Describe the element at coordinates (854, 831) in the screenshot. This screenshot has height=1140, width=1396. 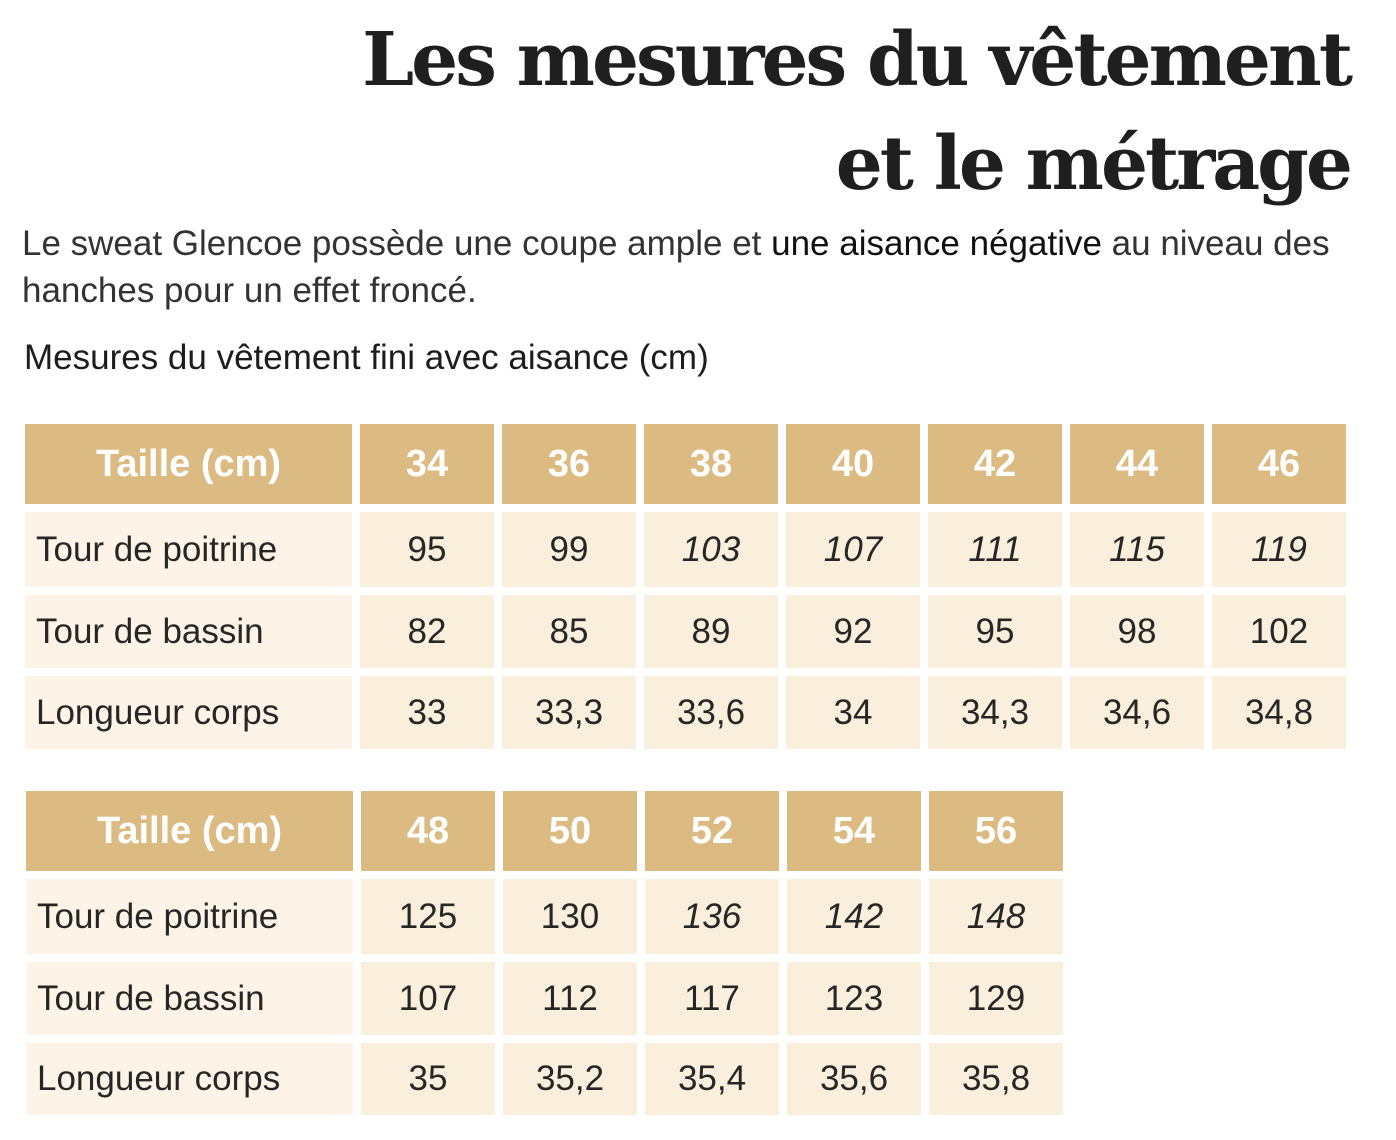
I see `size-header-cell: 54` at that location.